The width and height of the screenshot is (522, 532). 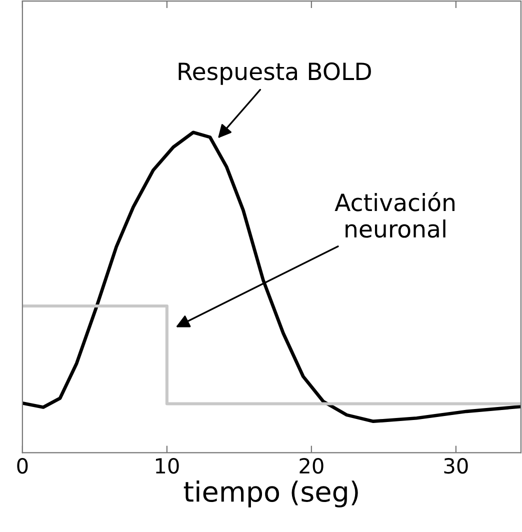 I want to click on x-tick-label: 0, so click(x=22, y=466).